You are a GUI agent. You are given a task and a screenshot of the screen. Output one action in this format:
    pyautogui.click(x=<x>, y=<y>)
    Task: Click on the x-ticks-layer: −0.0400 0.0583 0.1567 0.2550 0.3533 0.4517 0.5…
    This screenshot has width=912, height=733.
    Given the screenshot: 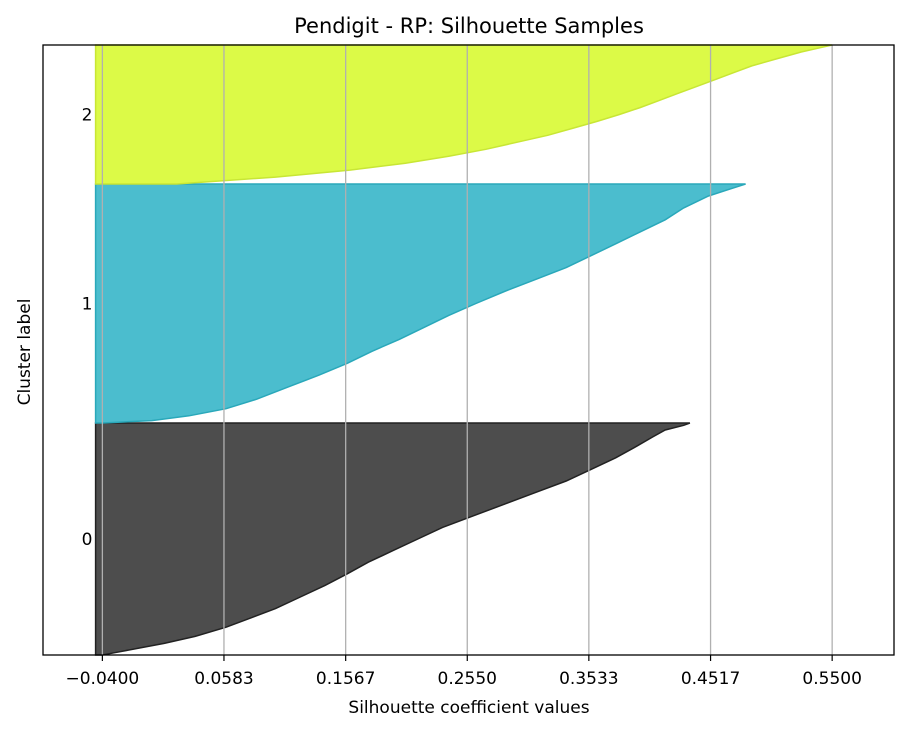 What is the action you would take?
    pyautogui.click(x=464, y=672)
    